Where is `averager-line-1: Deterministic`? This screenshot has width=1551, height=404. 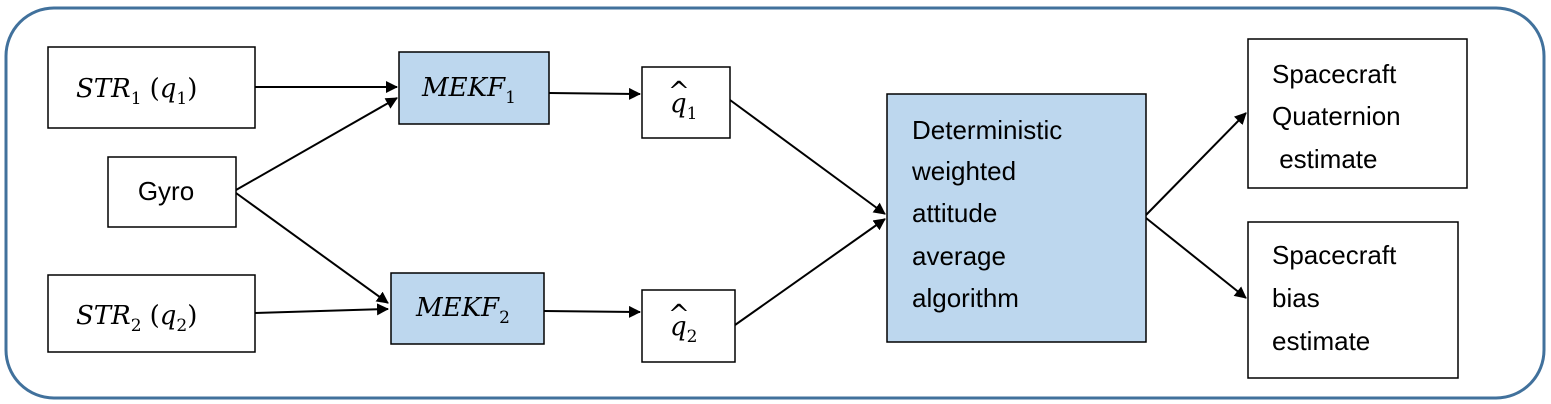
averager-line-1: Deterministic is located at coordinates (987, 130).